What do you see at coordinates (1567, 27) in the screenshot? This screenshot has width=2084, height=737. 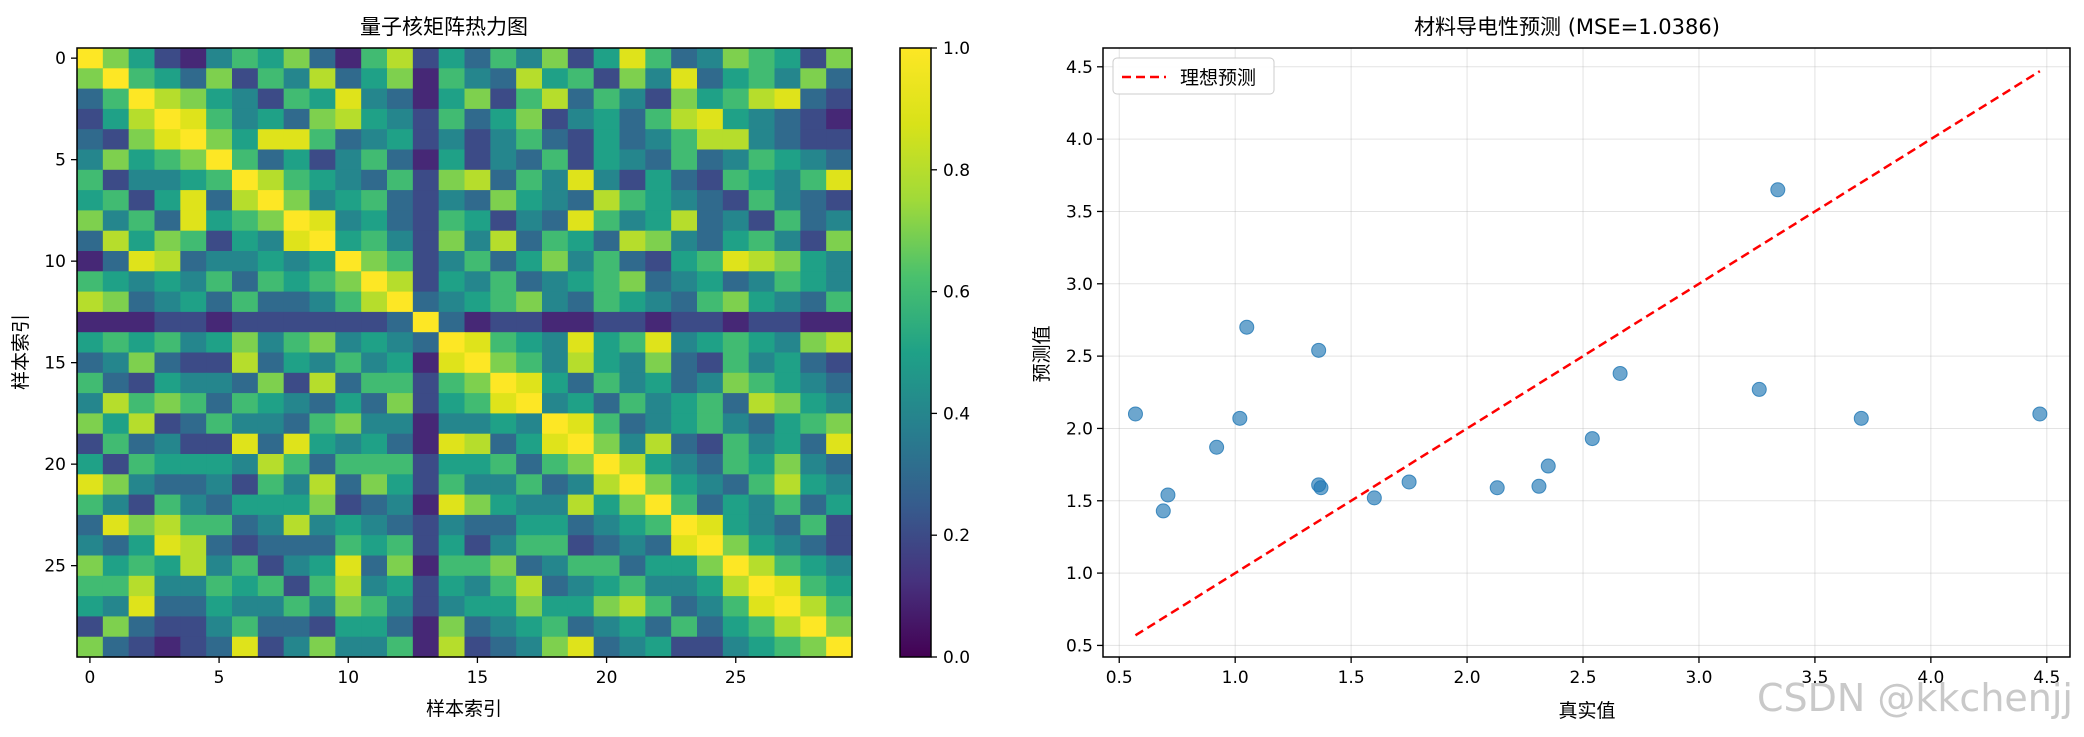 I see `scatter-title: 材料导电性预测 (MSE=1.0386)` at bounding box center [1567, 27].